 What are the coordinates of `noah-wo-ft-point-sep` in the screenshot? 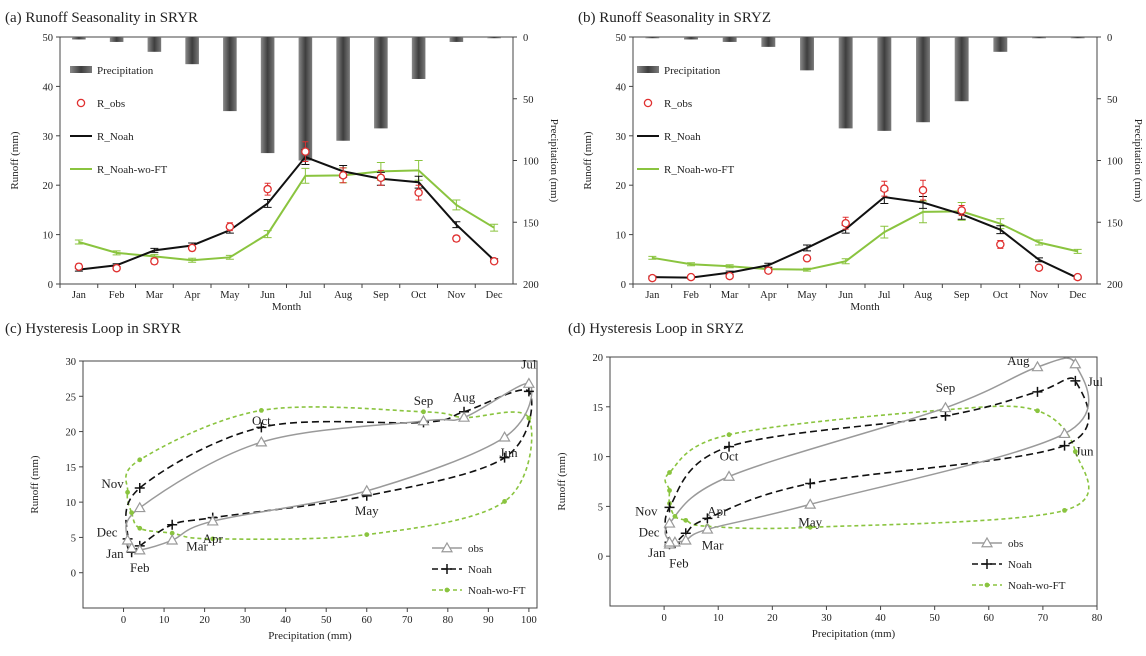 It's located at (423, 412).